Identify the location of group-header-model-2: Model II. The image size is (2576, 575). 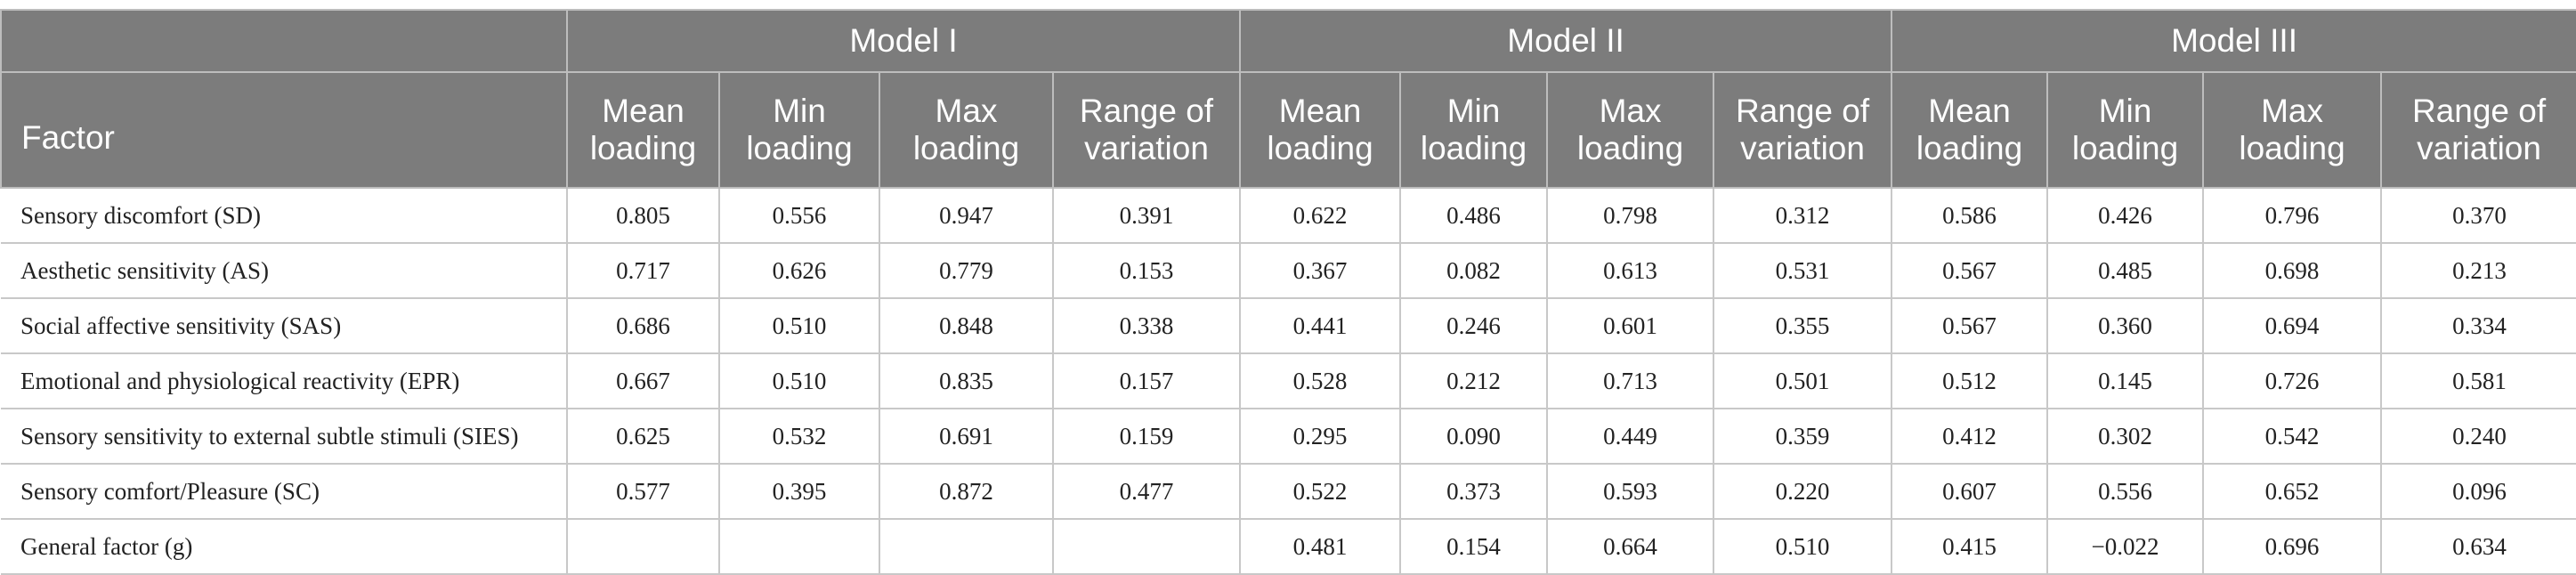
(1566, 41).